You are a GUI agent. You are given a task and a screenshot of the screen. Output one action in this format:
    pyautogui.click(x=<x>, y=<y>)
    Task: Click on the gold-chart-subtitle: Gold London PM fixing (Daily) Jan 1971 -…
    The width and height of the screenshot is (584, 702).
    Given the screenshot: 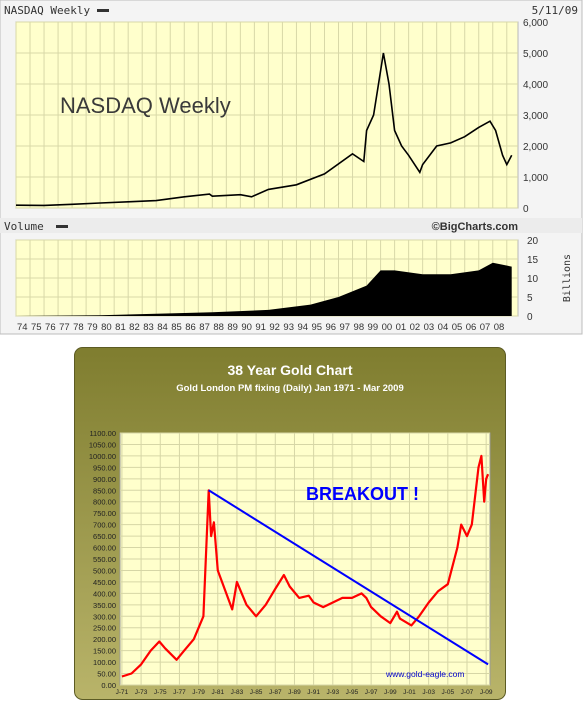 What is the action you would take?
    pyautogui.click(x=290, y=388)
    